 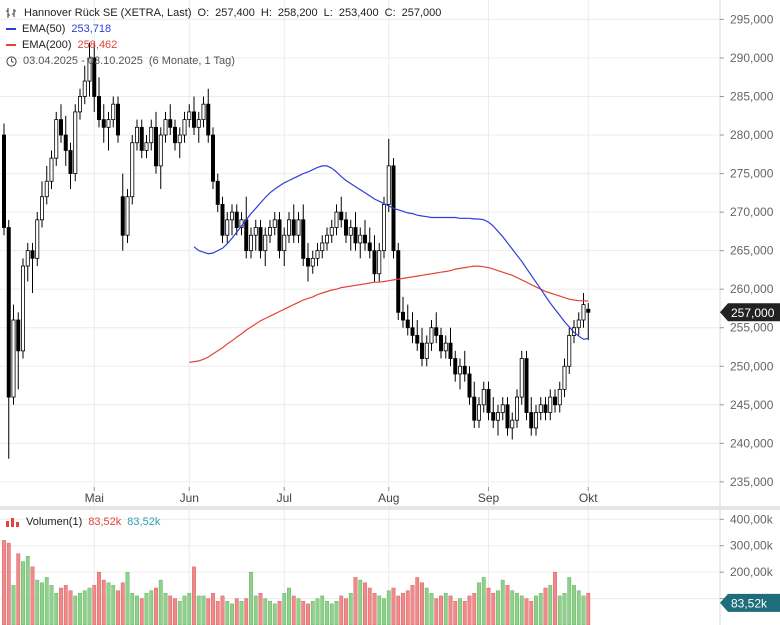 I want to click on volume-bars-icon, so click(x=12, y=522).